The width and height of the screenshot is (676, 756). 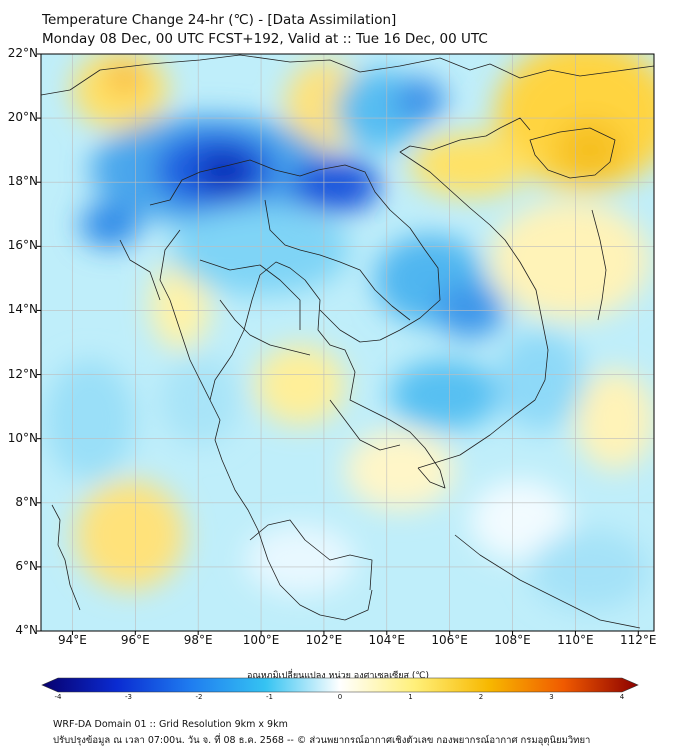 What do you see at coordinates (22, 309) in the screenshot?
I see `lat-label: 14°N` at bounding box center [22, 309].